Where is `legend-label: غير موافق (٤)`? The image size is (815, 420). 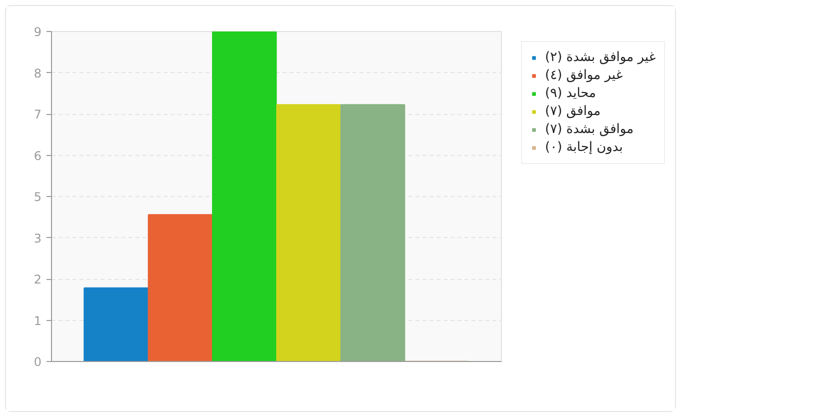
legend-label: غير موافق (٤) is located at coordinates (584, 75).